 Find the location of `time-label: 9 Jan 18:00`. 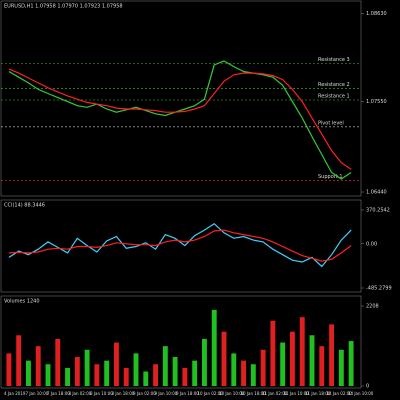

time-label: 9 Jan 18:00 is located at coordinates (187, 393).